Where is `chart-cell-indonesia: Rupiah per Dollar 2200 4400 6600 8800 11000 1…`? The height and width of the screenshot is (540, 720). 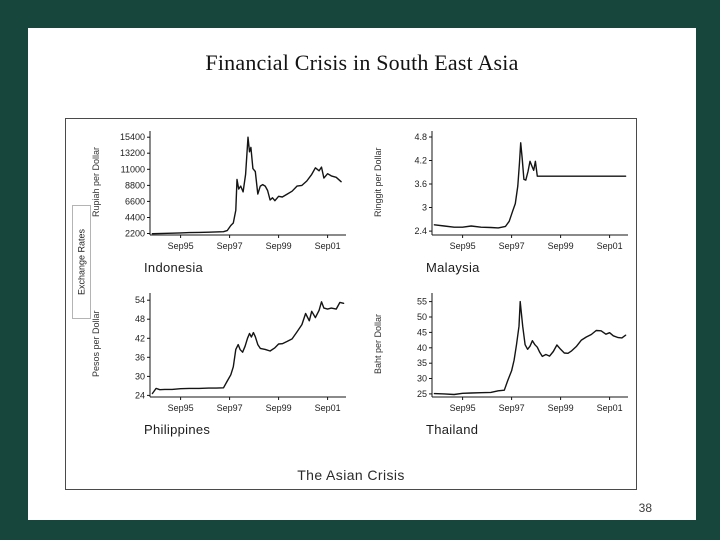
chart-cell-indonesia: Rupiah per Dollar 2200 4400 6600 8800 11000 1… is located at coordinates (220, 202).